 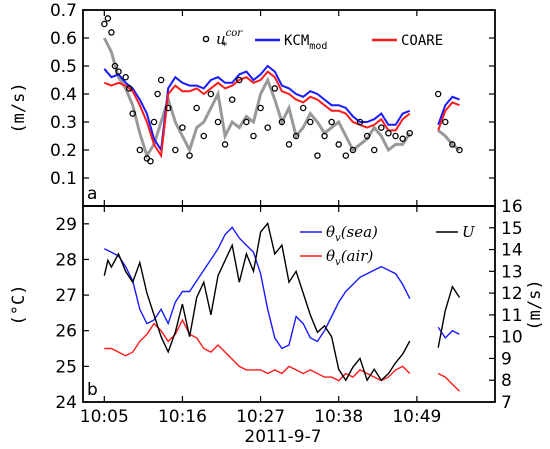 I want to click on y-tick-label-left: 28, so click(x=66, y=260).